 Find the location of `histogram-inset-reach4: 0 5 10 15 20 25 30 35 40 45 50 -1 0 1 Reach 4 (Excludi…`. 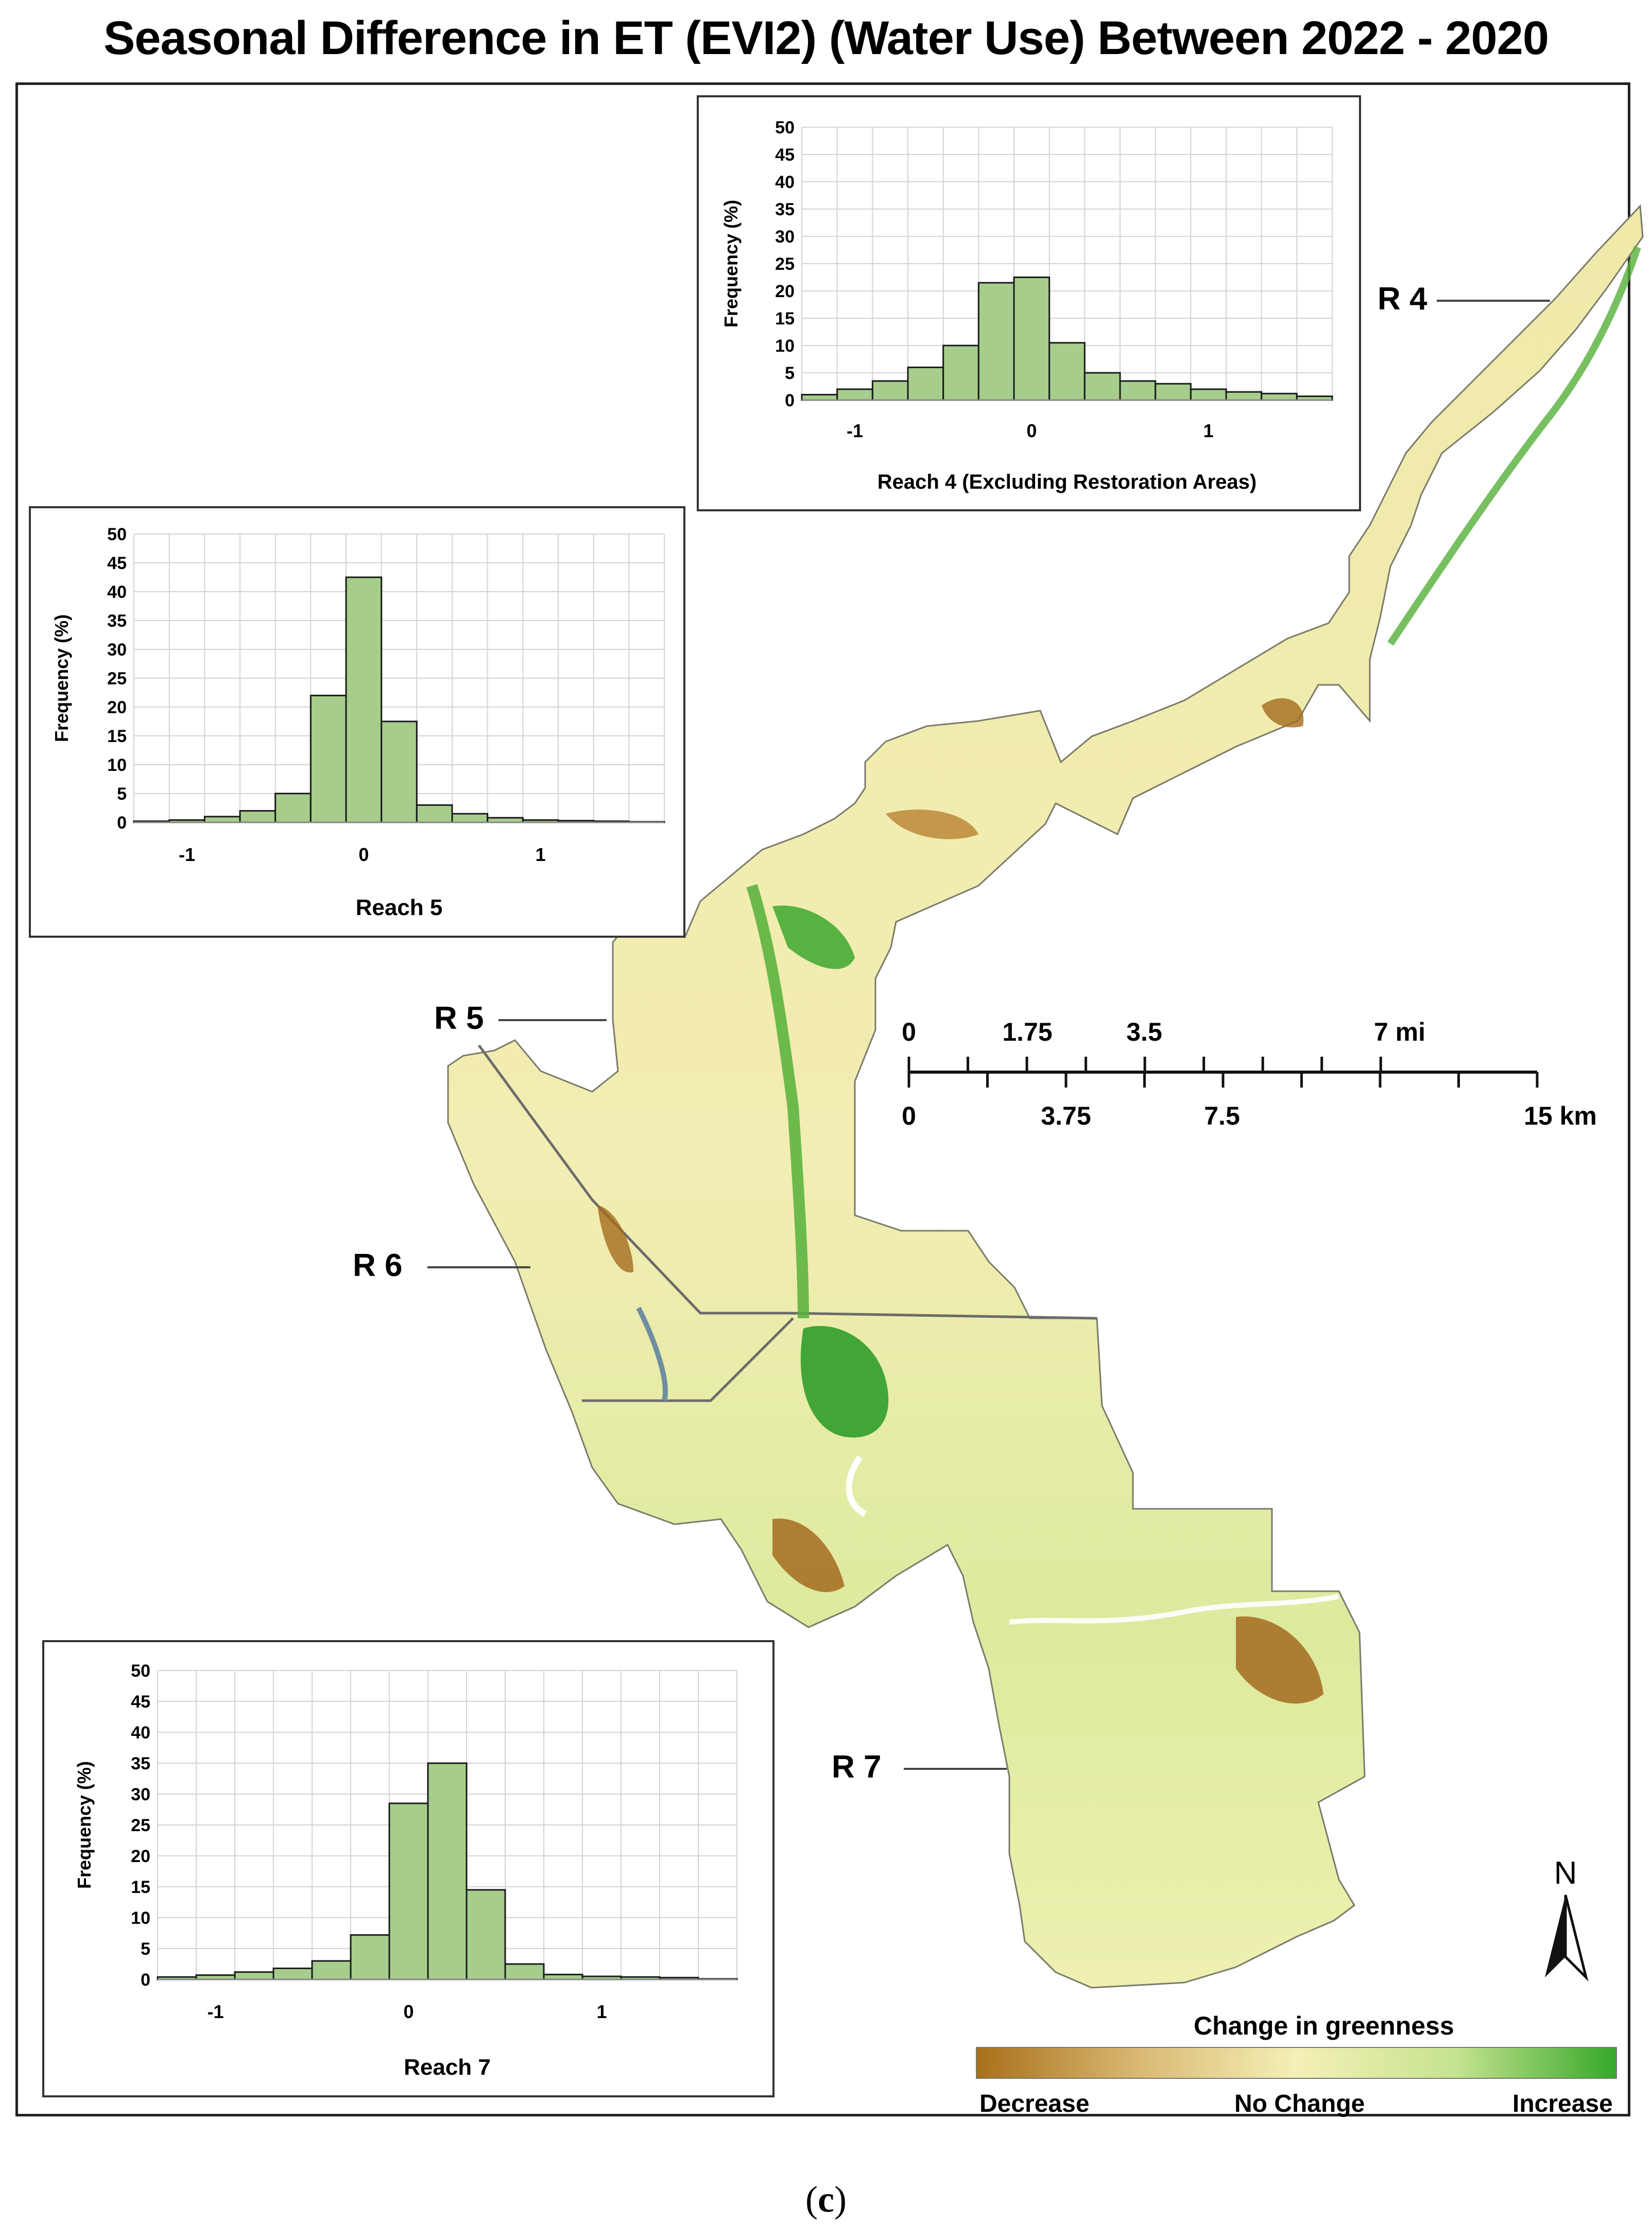

histogram-inset-reach4: 0 5 10 15 20 25 30 35 40 45 50 -1 0 1 Reach 4 (Excludi… is located at coordinates (1029, 303).